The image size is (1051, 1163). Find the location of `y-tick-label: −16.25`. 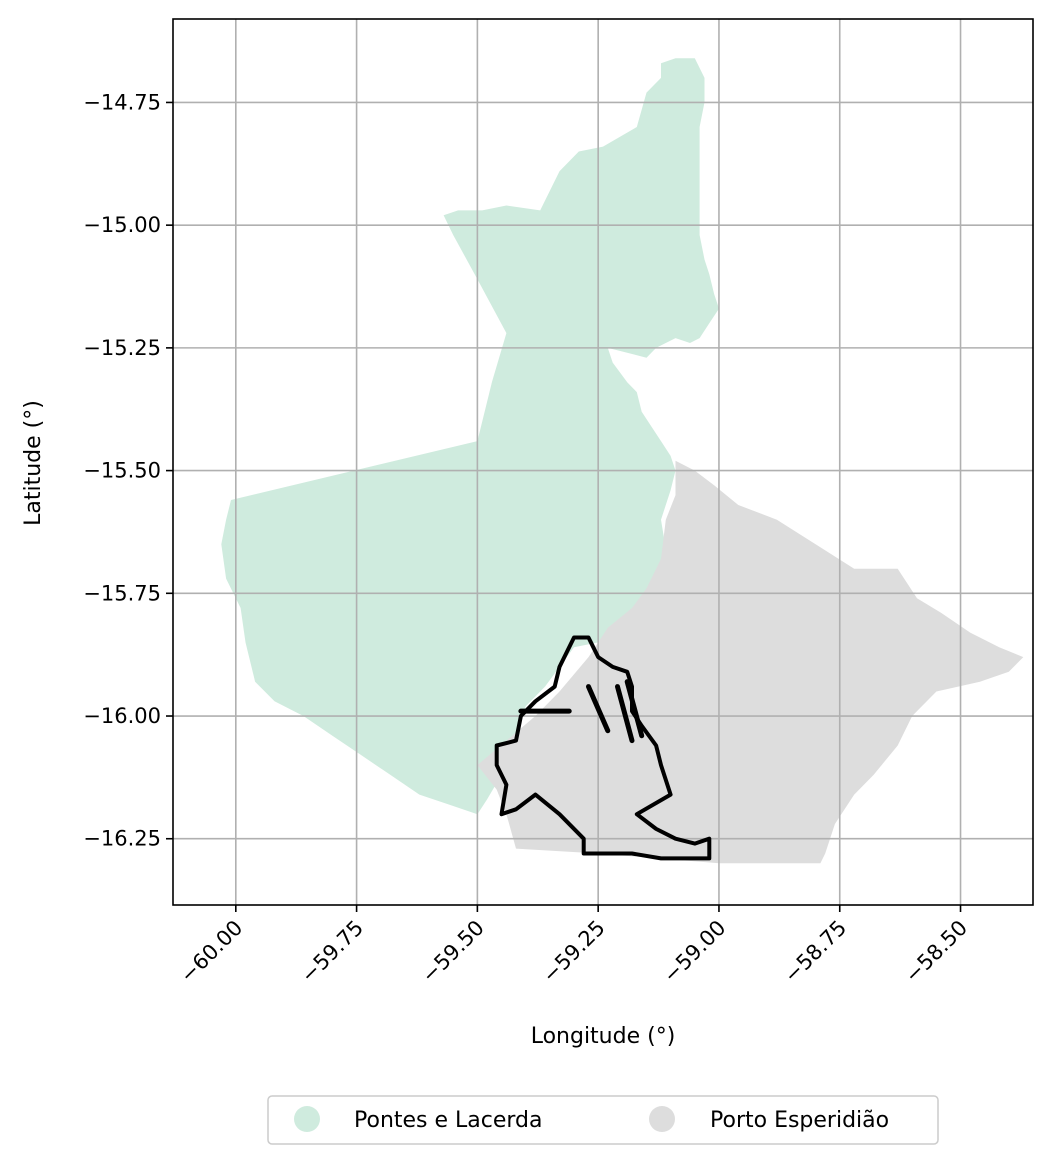

y-tick-label: −16.25 is located at coordinates (122, 839).